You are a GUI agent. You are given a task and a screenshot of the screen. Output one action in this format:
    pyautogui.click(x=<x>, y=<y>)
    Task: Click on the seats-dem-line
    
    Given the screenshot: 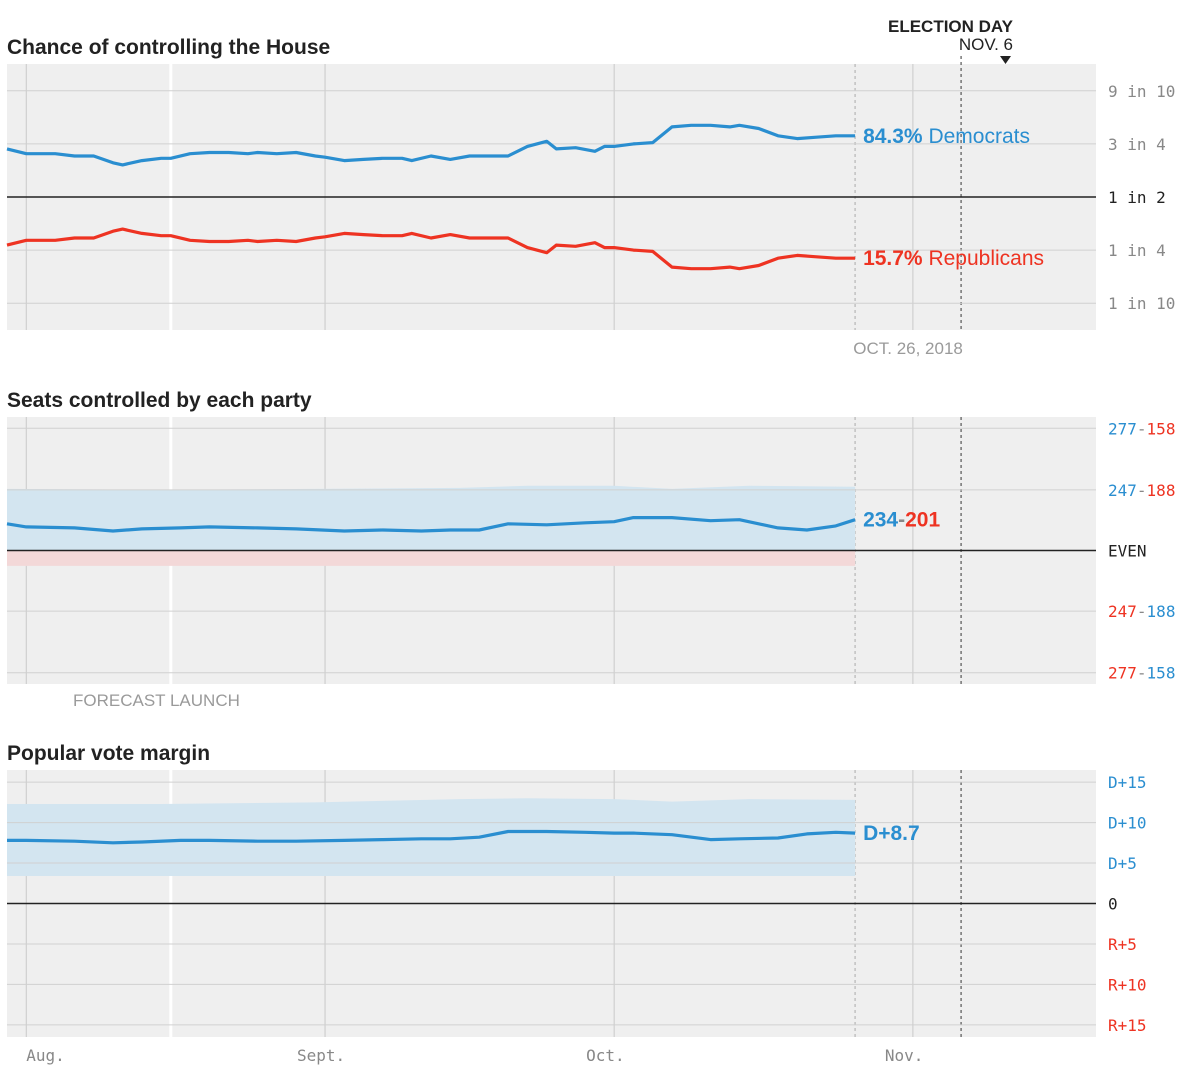 What is the action you would take?
    pyautogui.click(x=431, y=524)
    